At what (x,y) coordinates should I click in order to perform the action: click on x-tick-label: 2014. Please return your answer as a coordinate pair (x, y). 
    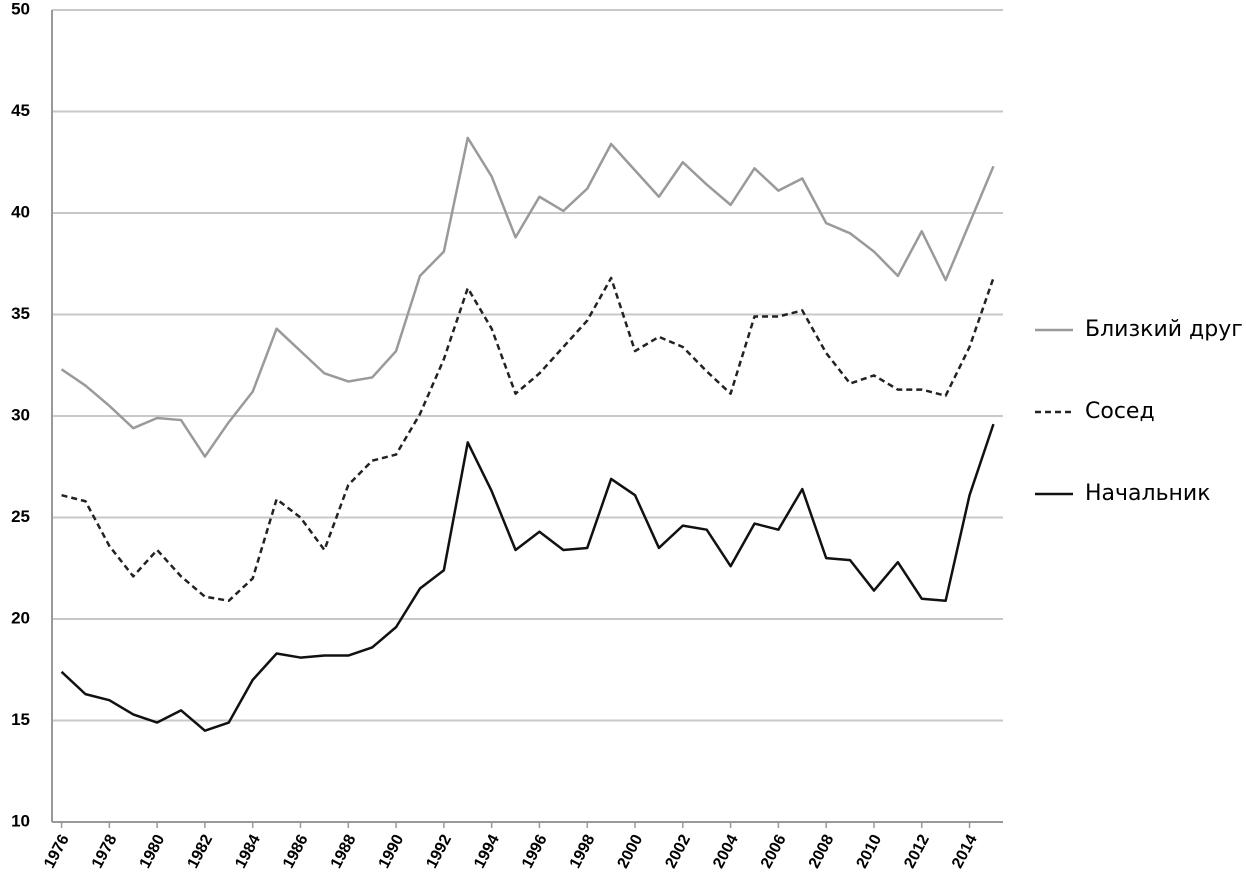
    Looking at the image, I should click on (965, 852).